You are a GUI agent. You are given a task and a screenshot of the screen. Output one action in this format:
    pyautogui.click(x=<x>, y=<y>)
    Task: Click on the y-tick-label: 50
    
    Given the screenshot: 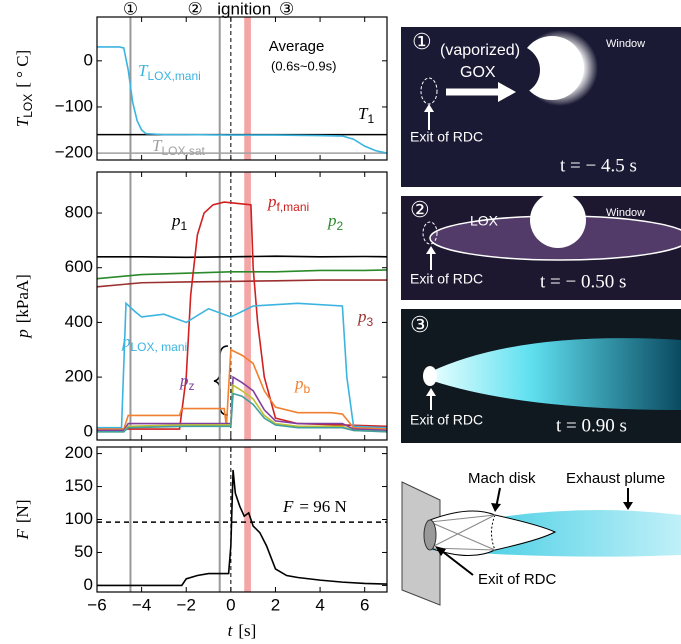 What is the action you would take?
    pyautogui.click(x=83, y=551)
    